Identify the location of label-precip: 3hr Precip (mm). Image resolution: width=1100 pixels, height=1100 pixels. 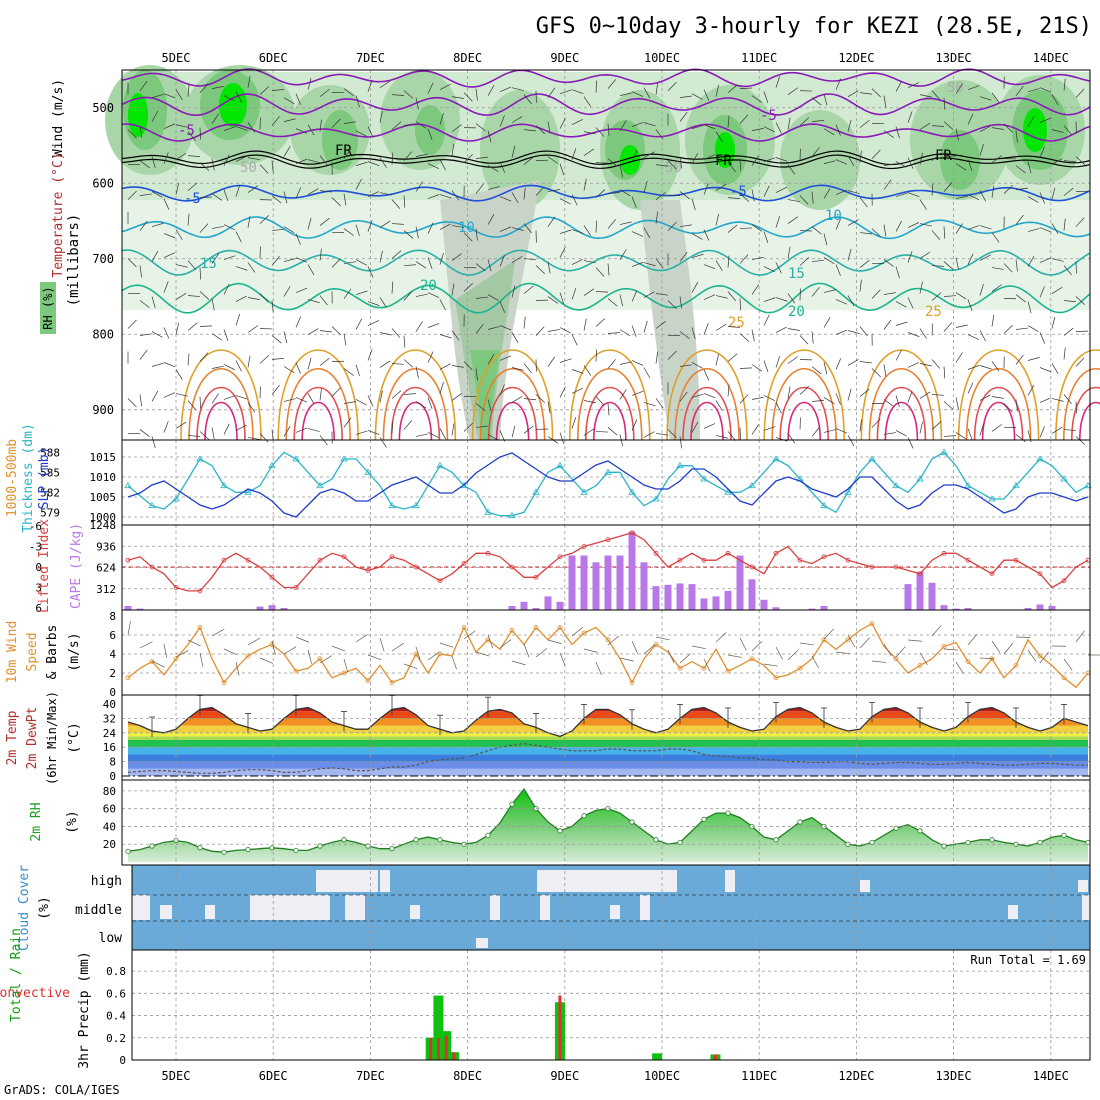
(84, 1009).